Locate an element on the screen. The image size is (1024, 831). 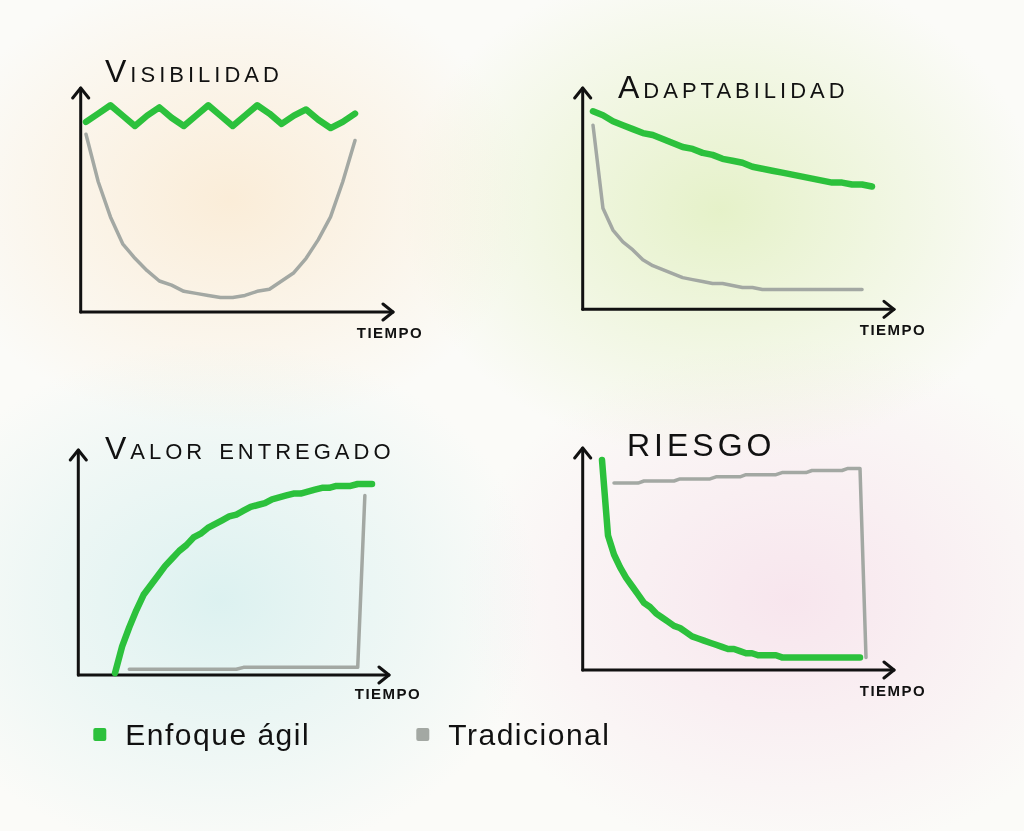
chart-title: RIESGO is located at coordinates (701, 445).